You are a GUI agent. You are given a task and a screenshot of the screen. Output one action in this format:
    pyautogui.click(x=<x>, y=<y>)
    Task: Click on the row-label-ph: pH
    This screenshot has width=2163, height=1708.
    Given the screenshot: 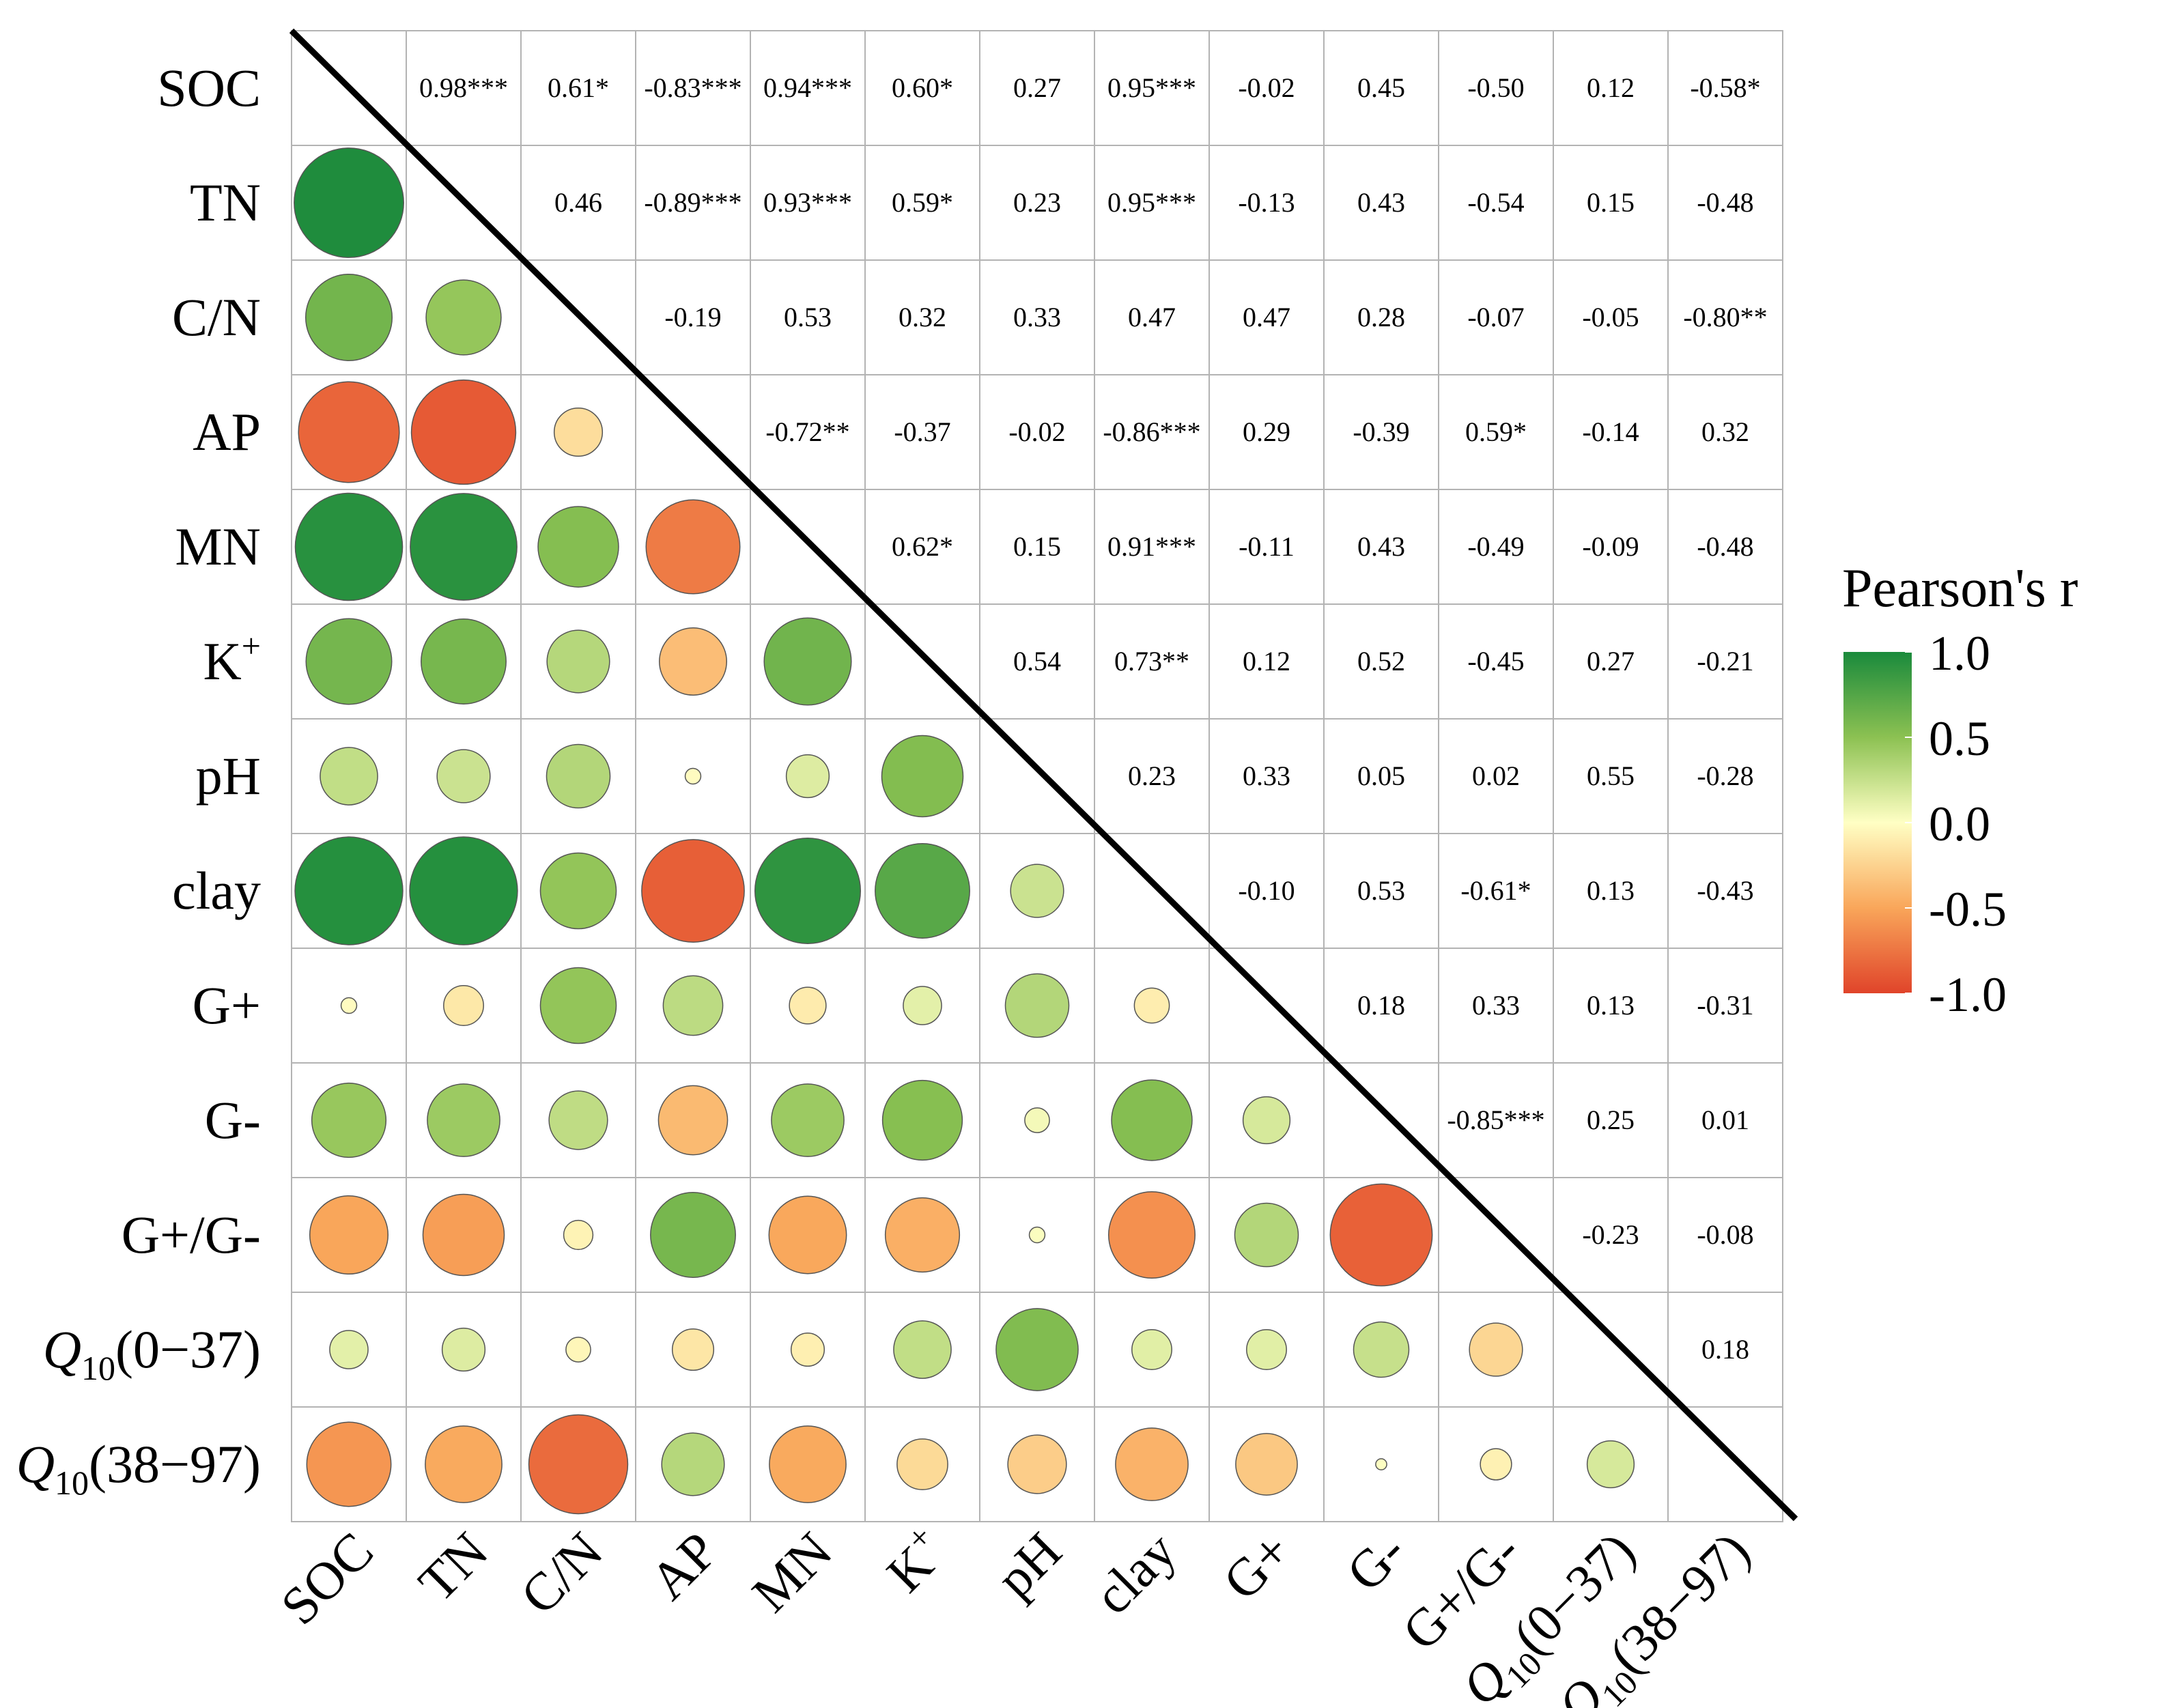 What is the action you would take?
    pyautogui.click(x=228, y=776)
    